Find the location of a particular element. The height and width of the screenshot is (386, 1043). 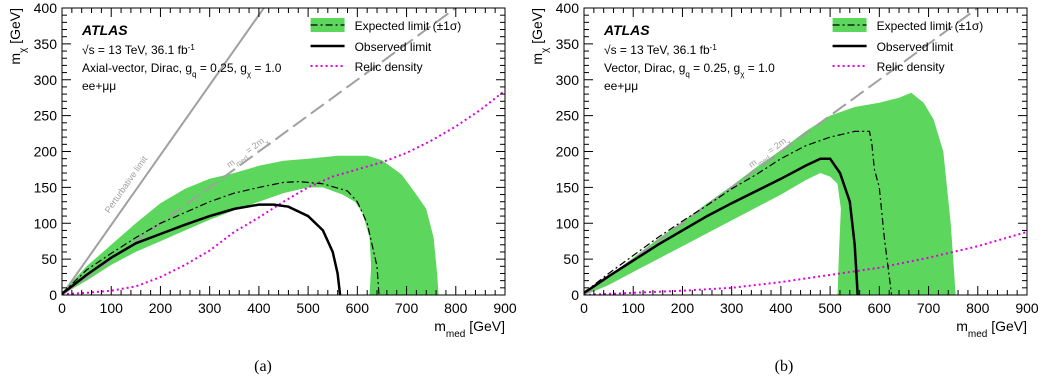

model-label: Vector, Dirac, gq = 0.25, gχ = 1.0 is located at coordinates (689, 70).